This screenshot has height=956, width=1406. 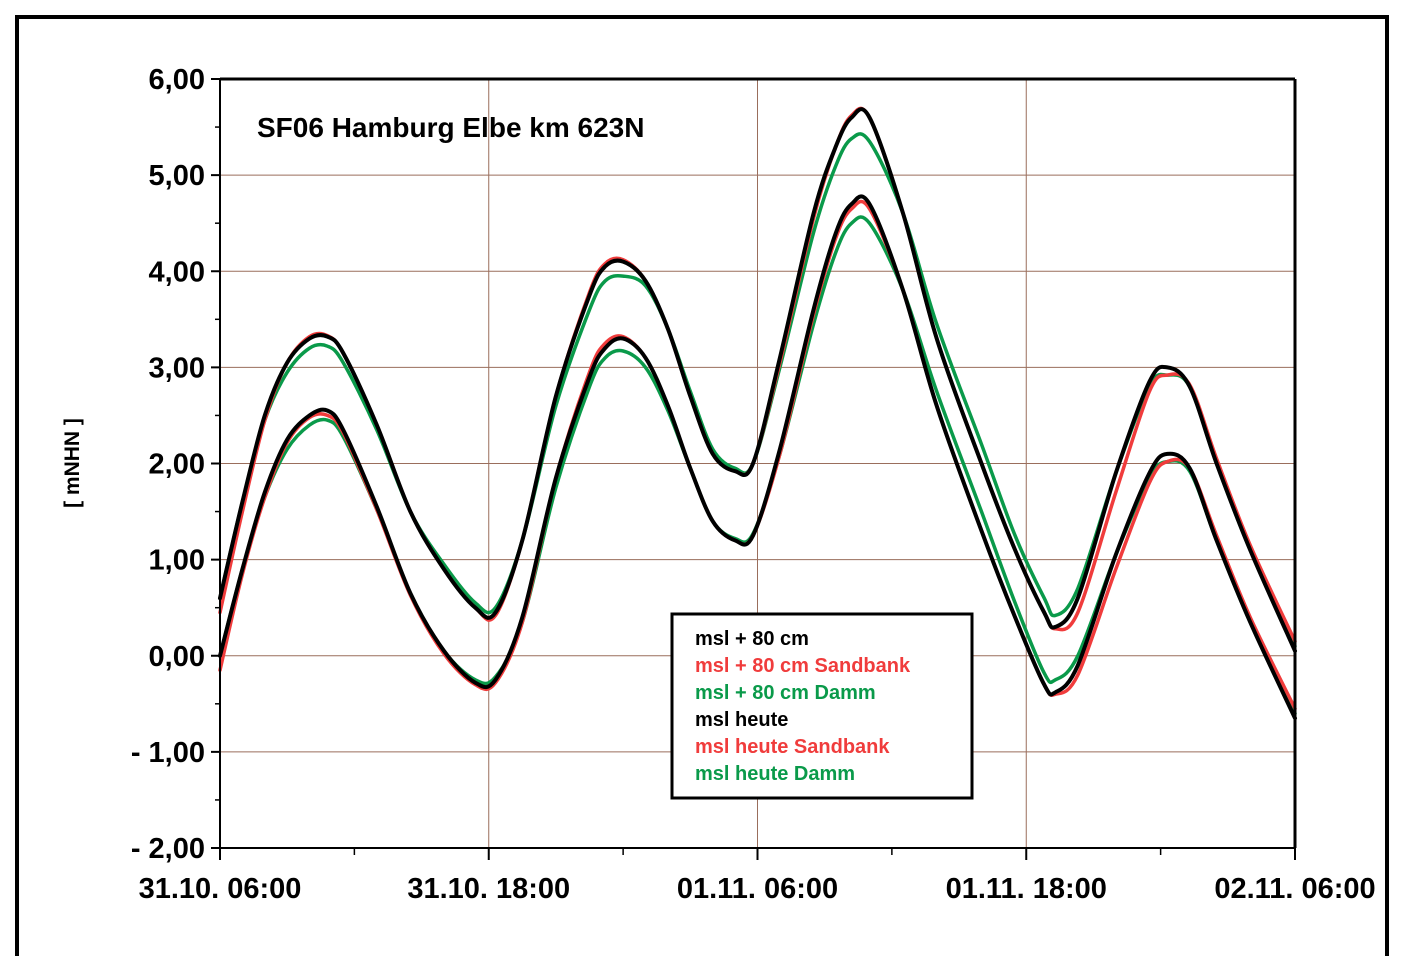 What do you see at coordinates (177, 657) in the screenshot?
I see `y-tick-label: 0,00` at bounding box center [177, 657].